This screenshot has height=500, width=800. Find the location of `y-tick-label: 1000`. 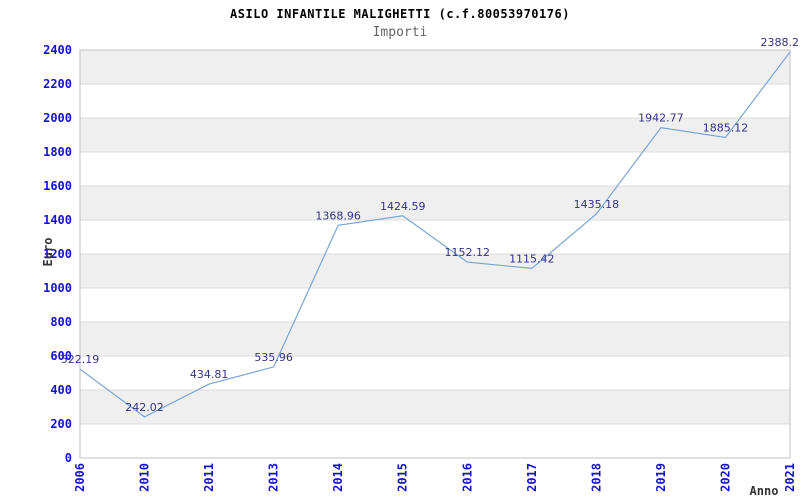

y-tick-label: 1000 is located at coordinates (57, 288).